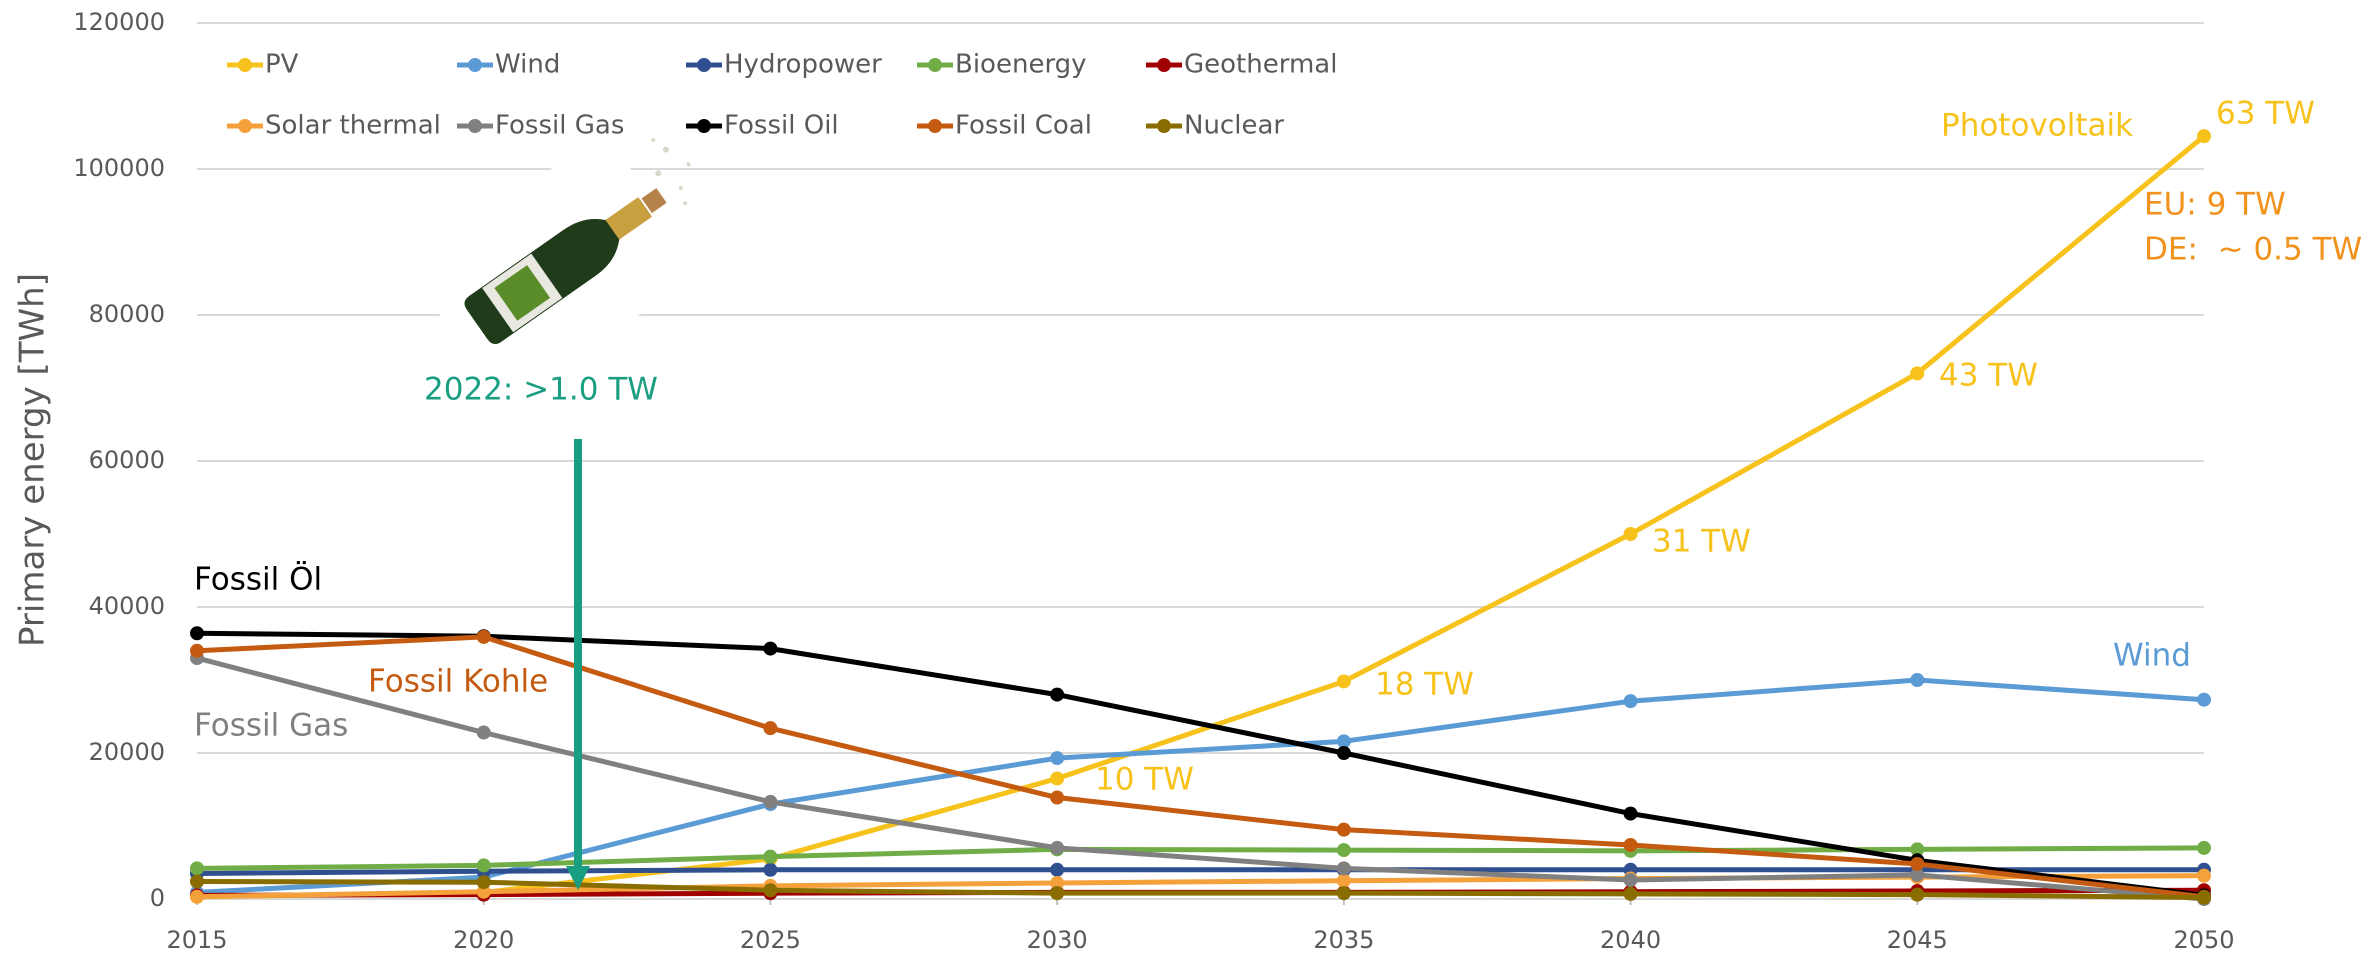 The width and height of the screenshot is (2374, 957). I want to click on legend-label: Hydropower, so click(803, 65).